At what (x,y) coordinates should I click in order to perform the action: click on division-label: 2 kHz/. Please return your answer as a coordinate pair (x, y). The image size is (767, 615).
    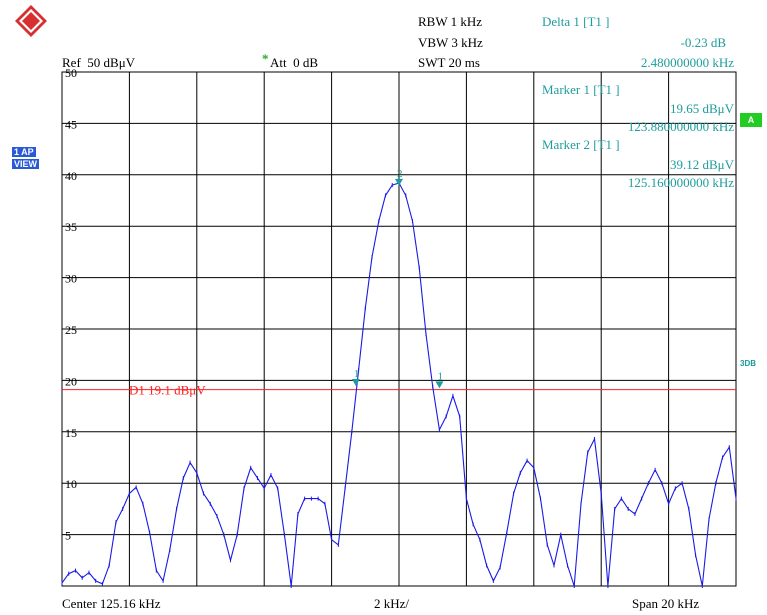
    Looking at the image, I should click on (392, 603).